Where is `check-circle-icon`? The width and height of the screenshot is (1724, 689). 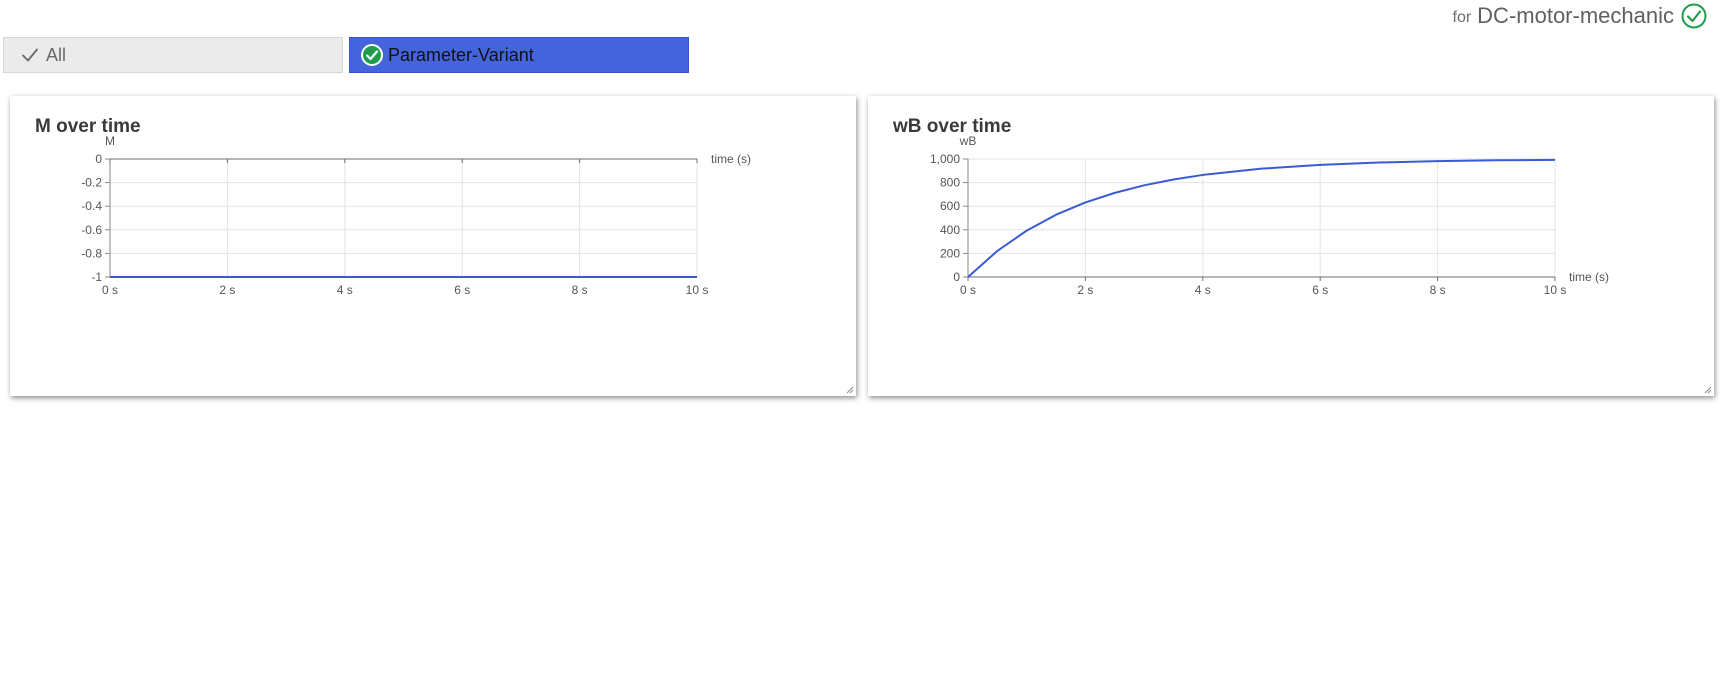
check-circle-icon is located at coordinates (372, 55).